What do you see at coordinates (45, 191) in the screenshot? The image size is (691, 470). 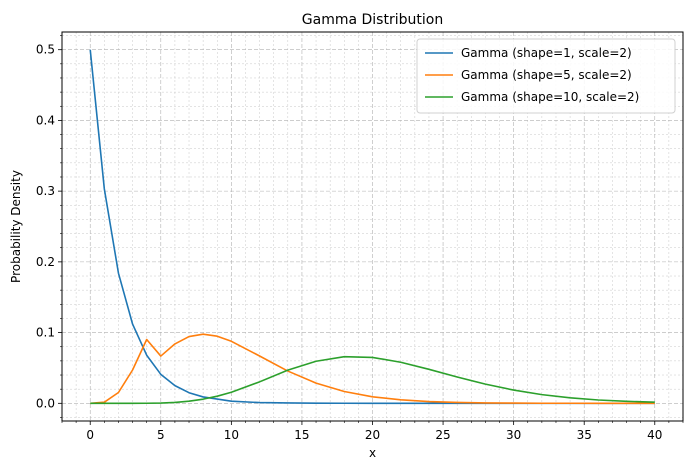 I see `y-tick-label: 0.3` at bounding box center [45, 191].